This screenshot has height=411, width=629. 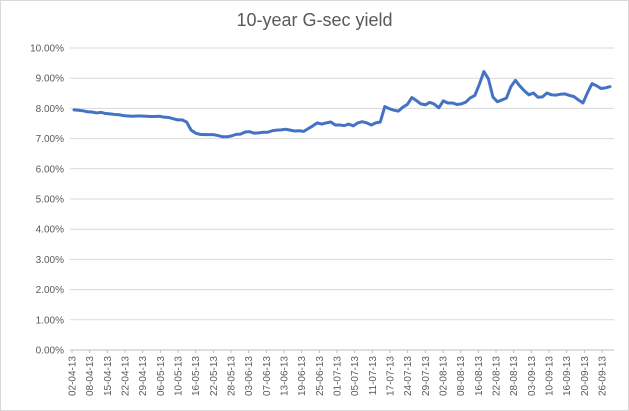 I want to click on x-tick-label: 17-07-13, so click(x=391, y=376).